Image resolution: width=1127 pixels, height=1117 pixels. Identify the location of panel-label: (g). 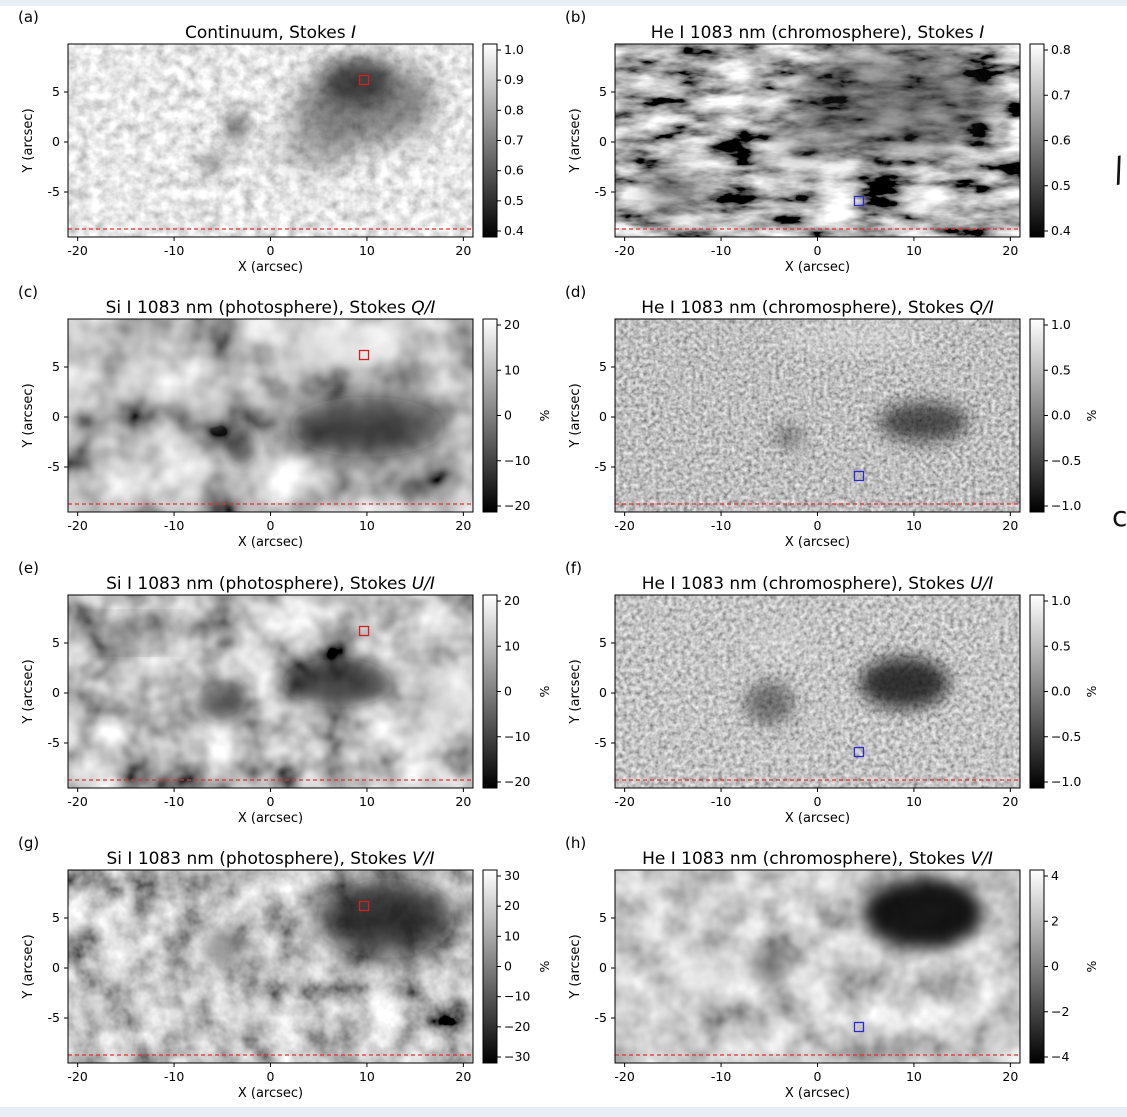
(28, 843).